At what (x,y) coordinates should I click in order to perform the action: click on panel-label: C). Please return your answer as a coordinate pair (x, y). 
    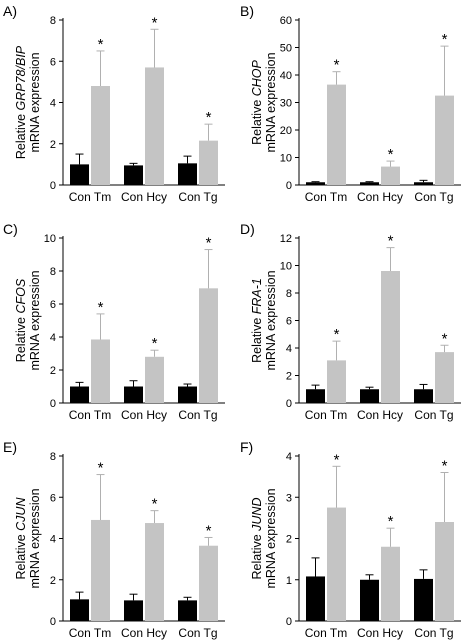
    Looking at the image, I should click on (10, 229).